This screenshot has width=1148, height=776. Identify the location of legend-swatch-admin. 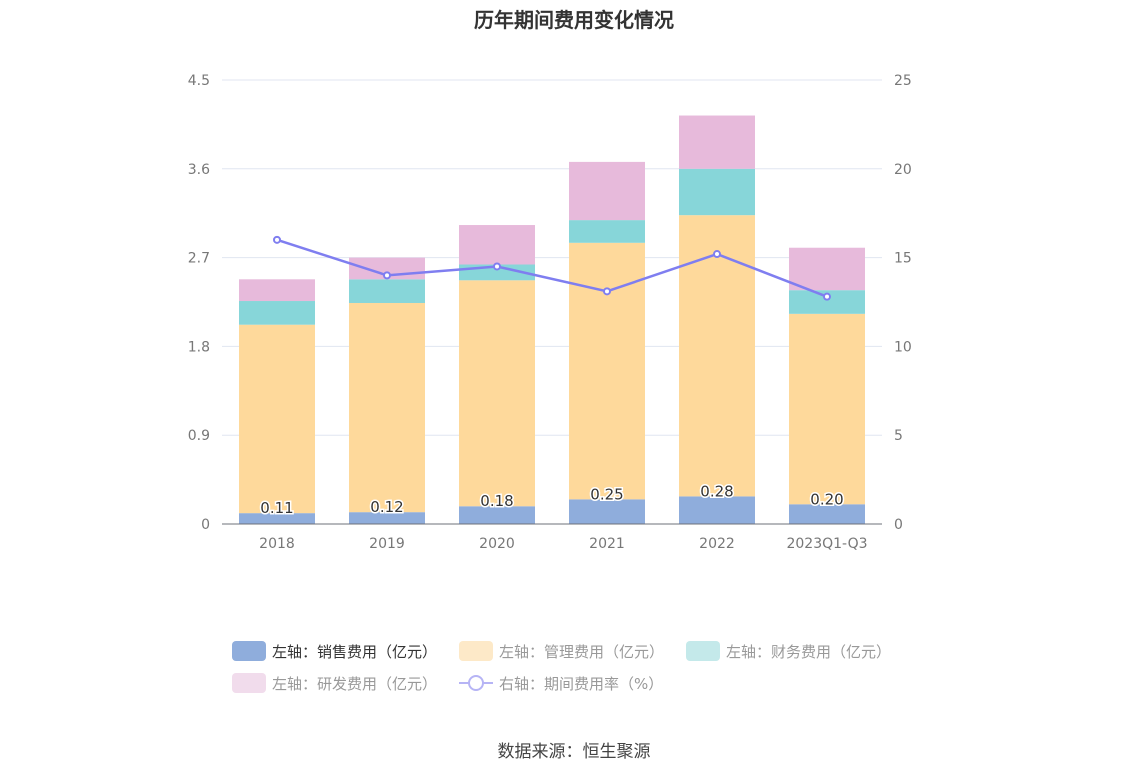
(476, 651).